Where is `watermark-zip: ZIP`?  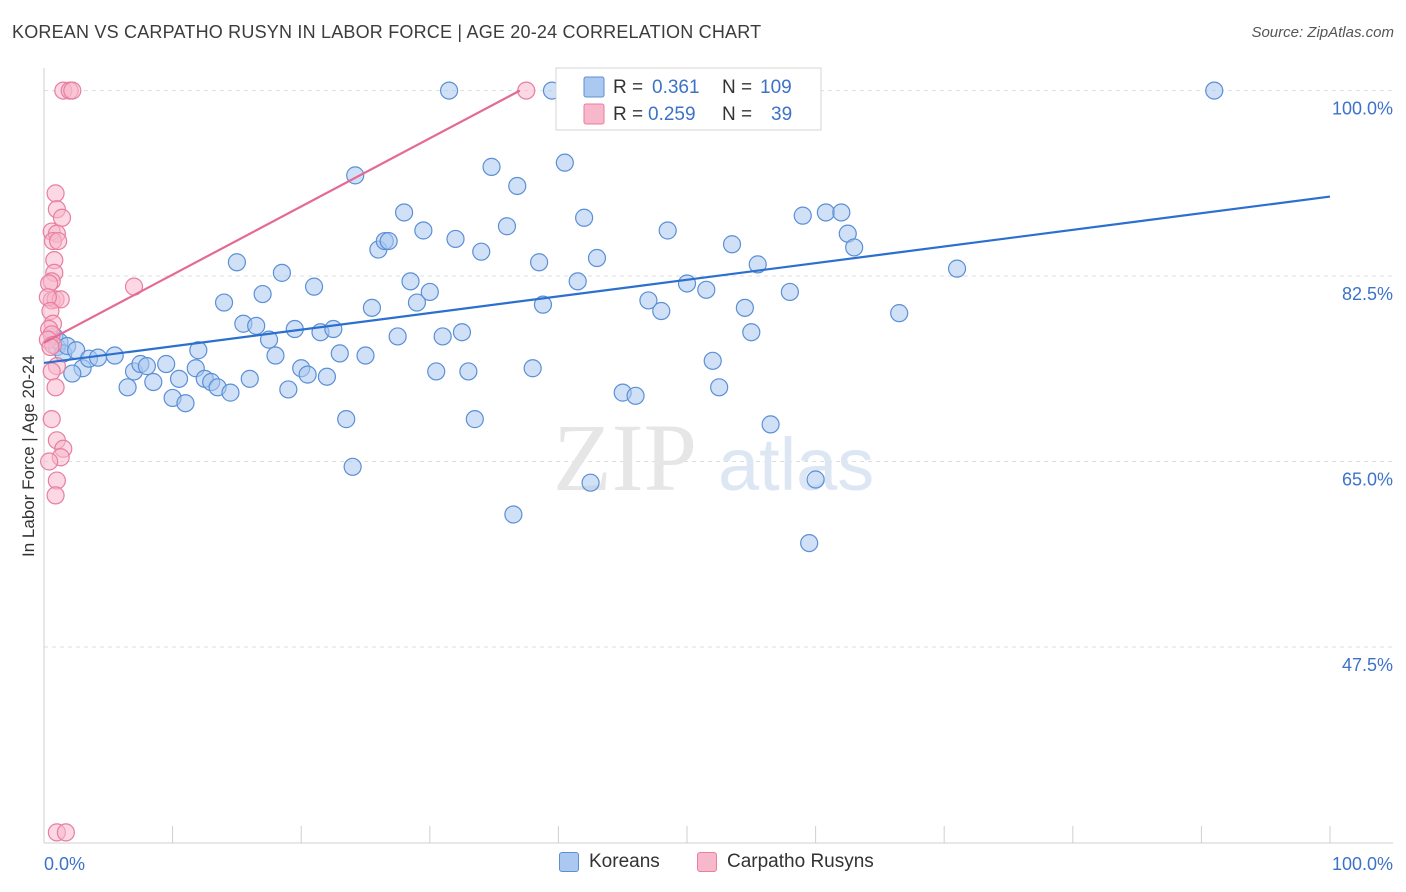 watermark-zip: ZIP is located at coordinates (625, 457).